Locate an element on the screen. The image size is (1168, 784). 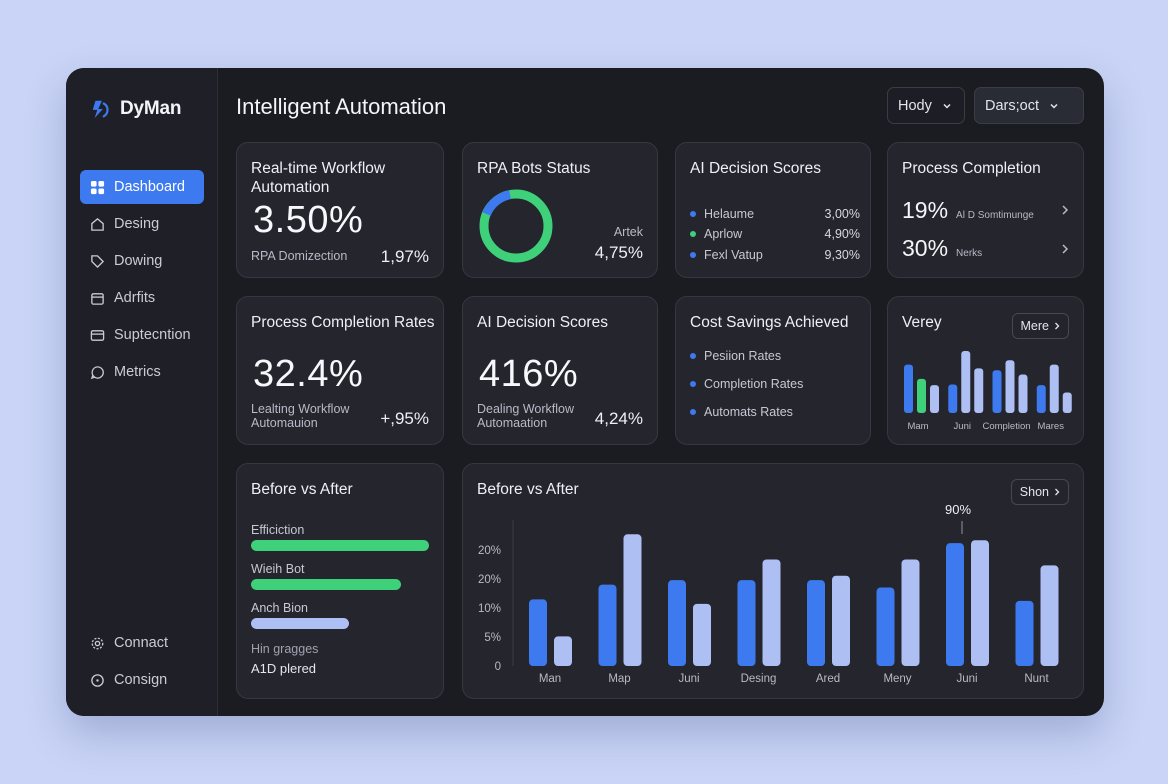
card-title: Cost Savings Achieved is located at coordinates (769, 322).